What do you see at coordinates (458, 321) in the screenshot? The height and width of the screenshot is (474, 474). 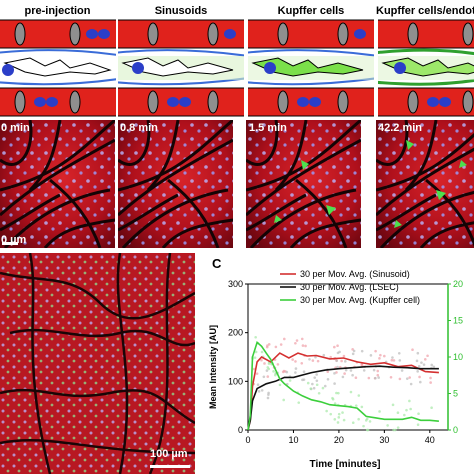 I see `y2-tick-label: 15` at bounding box center [458, 321].